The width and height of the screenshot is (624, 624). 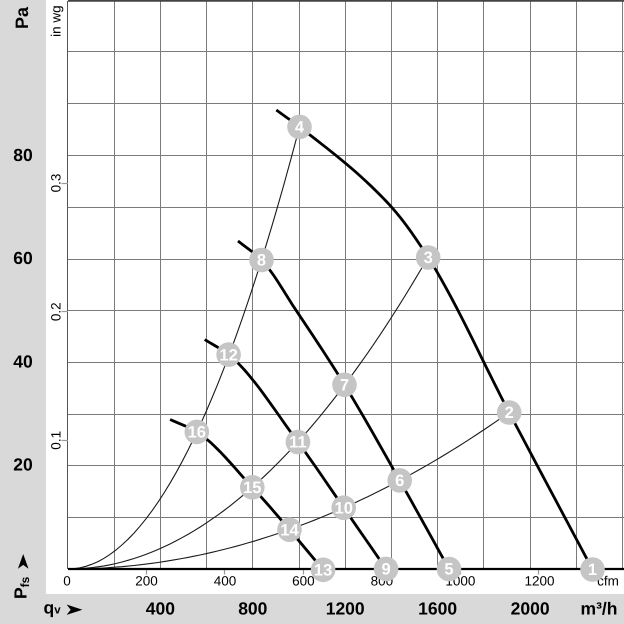 I want to click on svg-text: 20, so click(x=23, y=465).